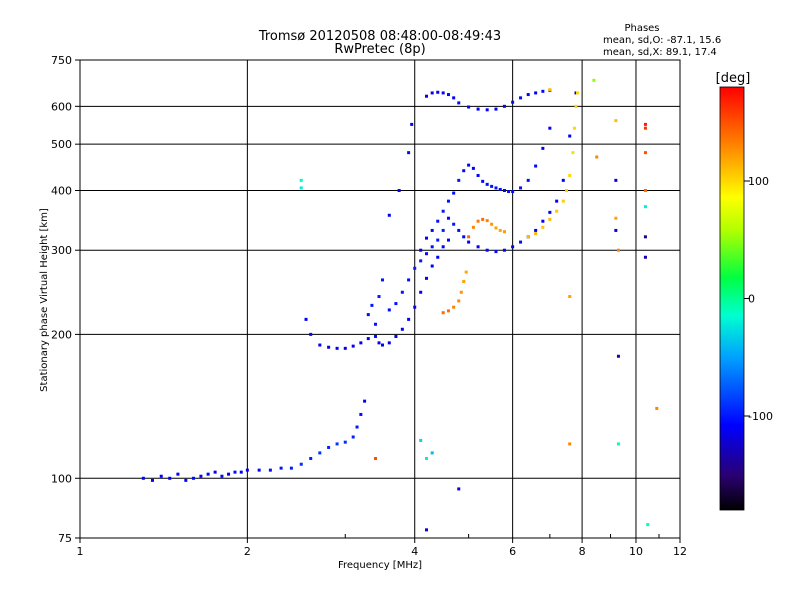  What do you see at coordinates (760, 416) in the screenshot?
I see `colorbar-tick-label: -100` at bounding box center [760, 416].